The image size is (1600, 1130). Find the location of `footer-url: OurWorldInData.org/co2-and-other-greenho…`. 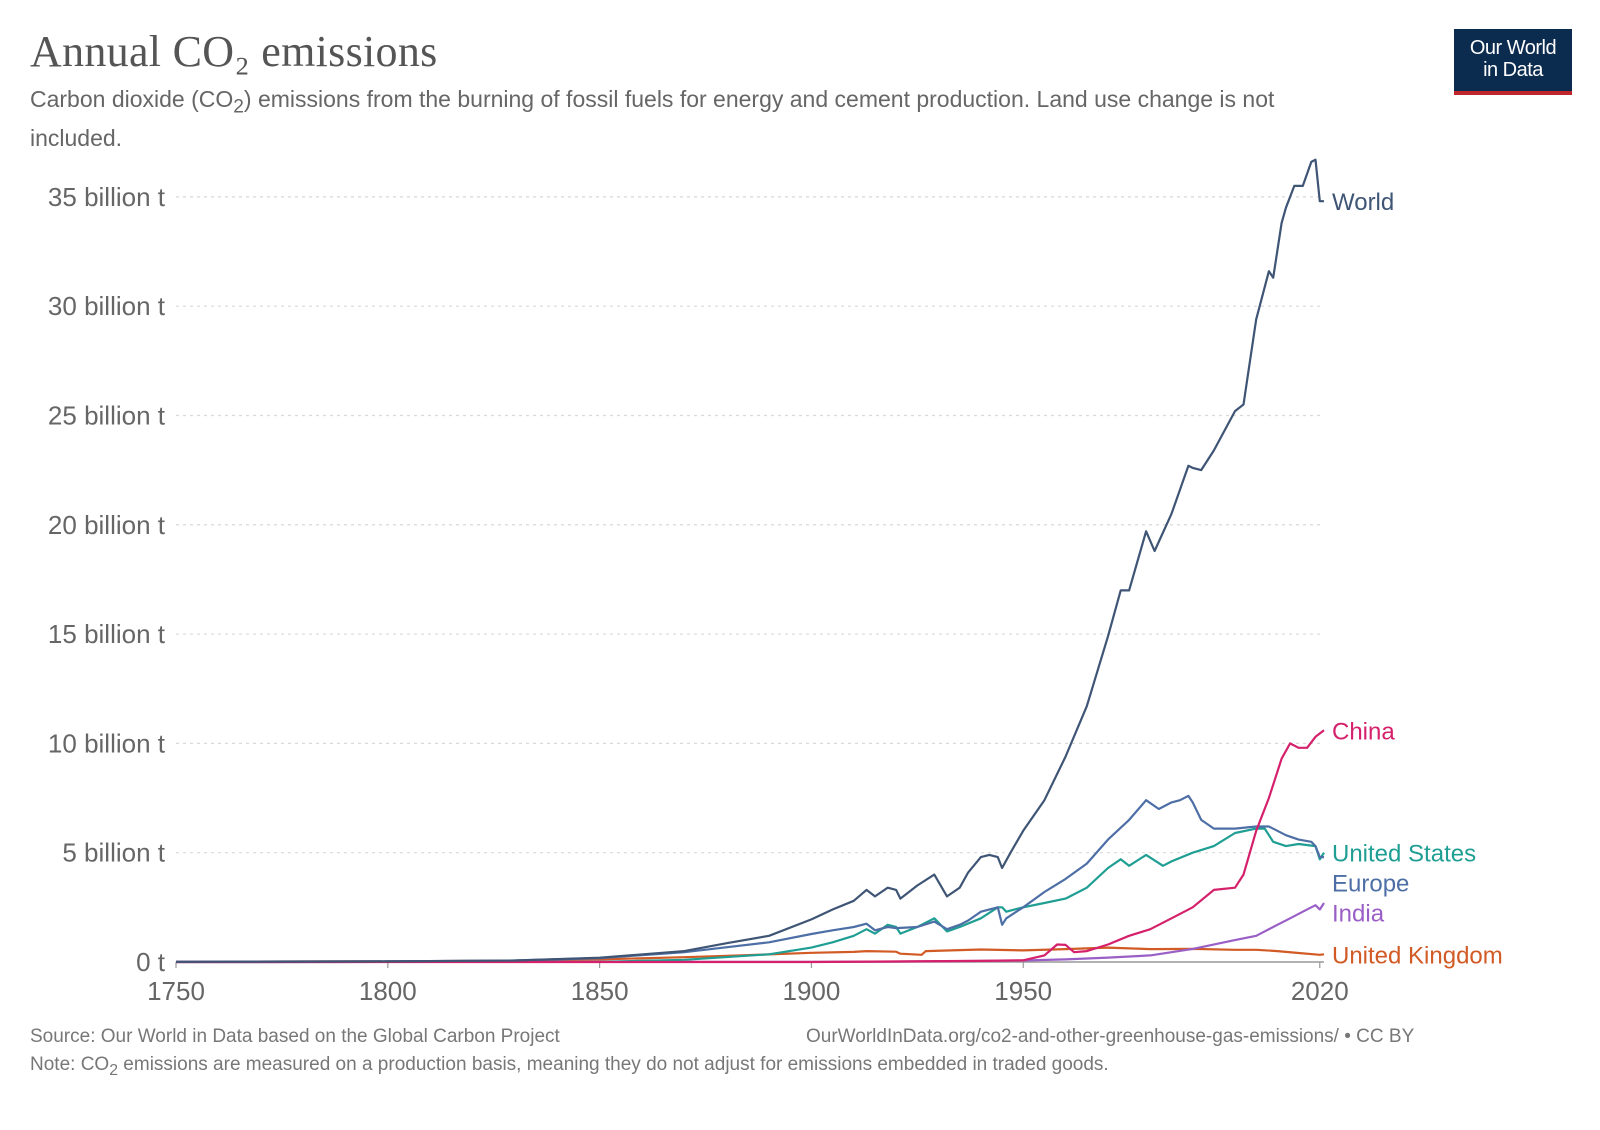

footer-url: OurWorldInData.org/co2-and-other-greenho… is located at coordinates (1110, 1036).